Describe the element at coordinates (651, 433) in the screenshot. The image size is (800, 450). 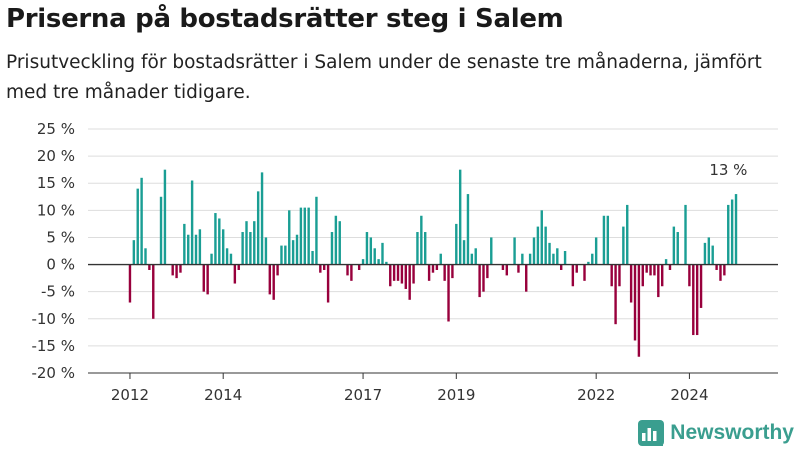
I see `newsworthy-logo-icon` at that location.